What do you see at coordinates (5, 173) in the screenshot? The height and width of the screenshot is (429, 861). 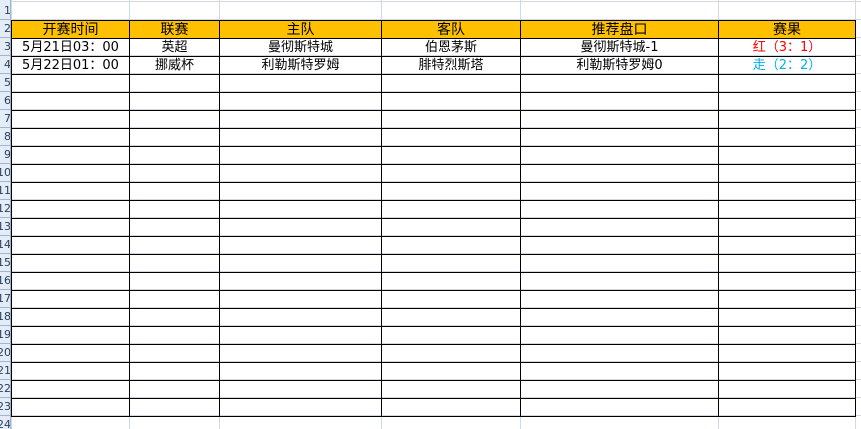 I see `row-number: 10` at bounding box center [5, 173].